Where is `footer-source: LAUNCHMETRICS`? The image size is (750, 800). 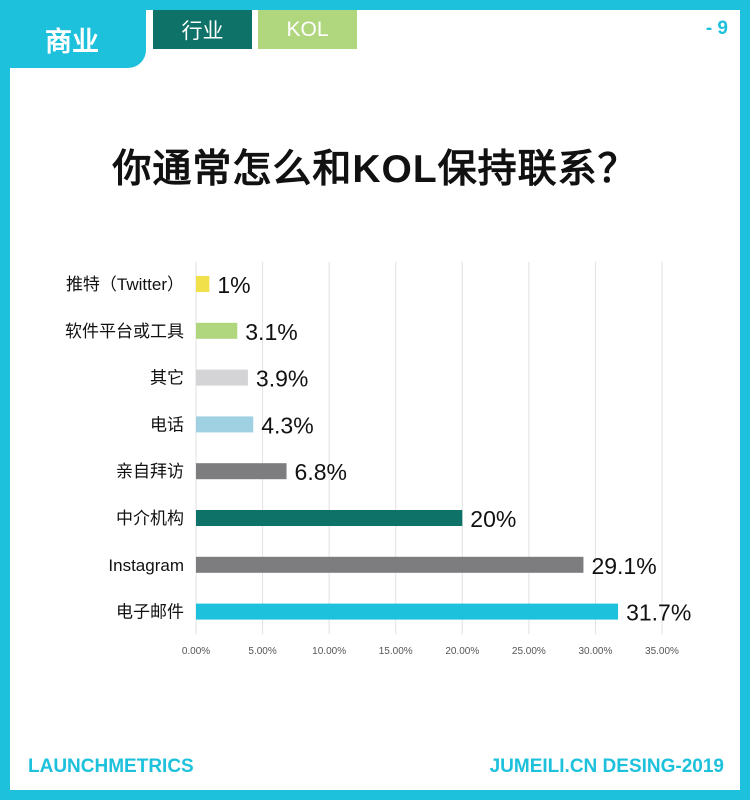
footer-source: LAUNCHMETRICS is located at coordinates (111, 766).